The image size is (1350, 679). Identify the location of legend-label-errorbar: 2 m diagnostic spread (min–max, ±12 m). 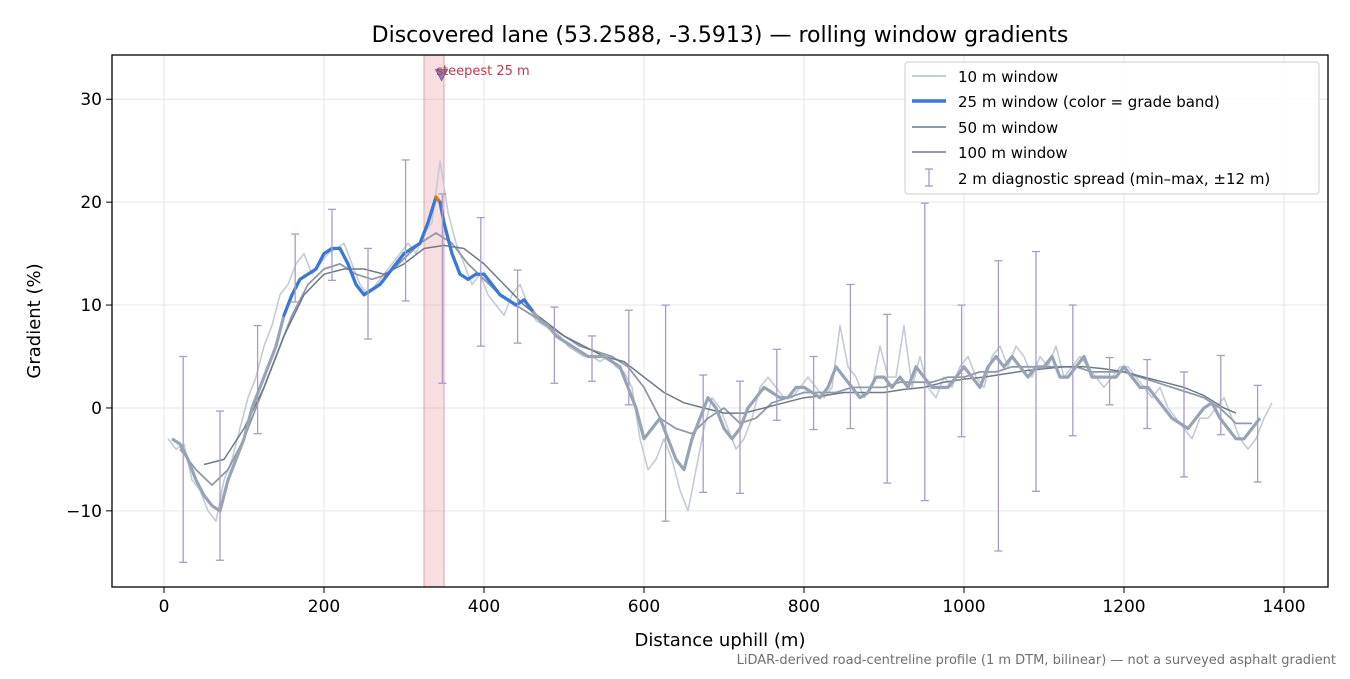
(1114, 179).